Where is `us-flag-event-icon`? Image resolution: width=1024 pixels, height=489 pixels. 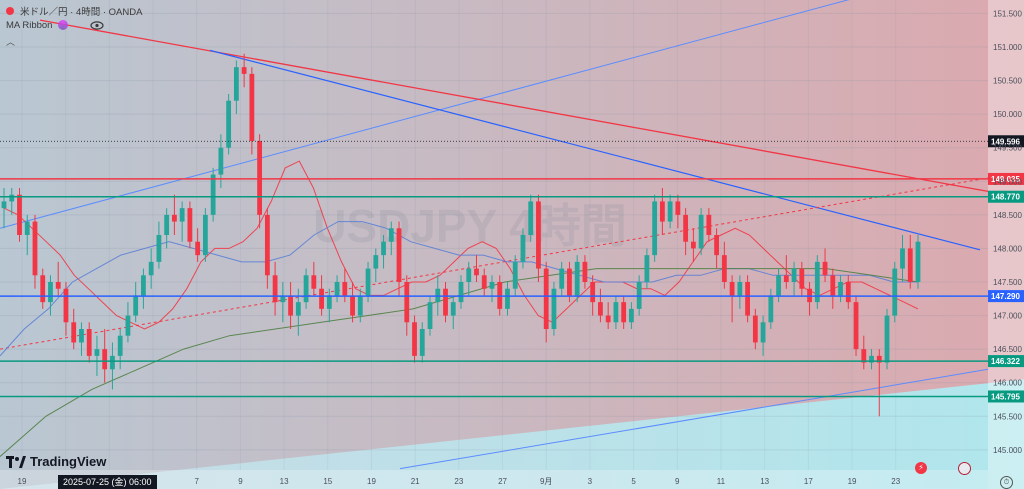
us-flag-event-icon is located at coordinates (964, 468).